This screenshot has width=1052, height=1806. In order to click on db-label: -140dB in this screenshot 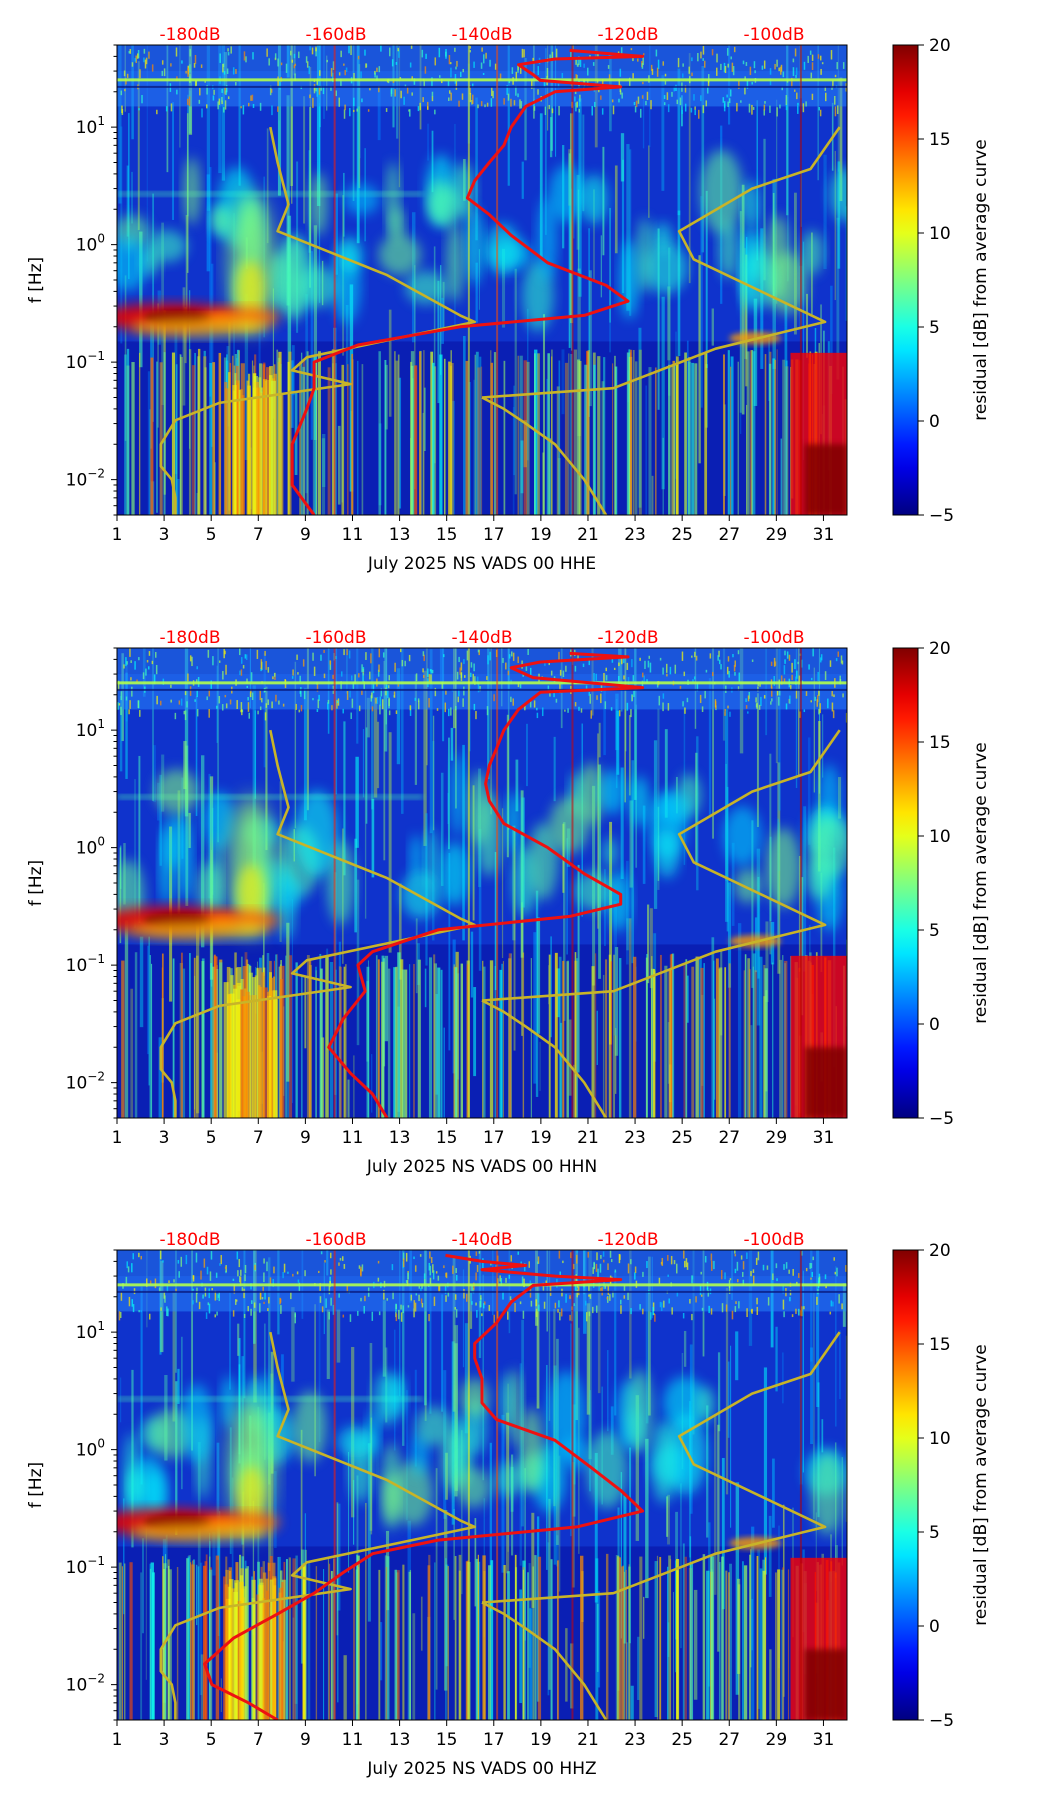, I will do `click(481, 35)`.